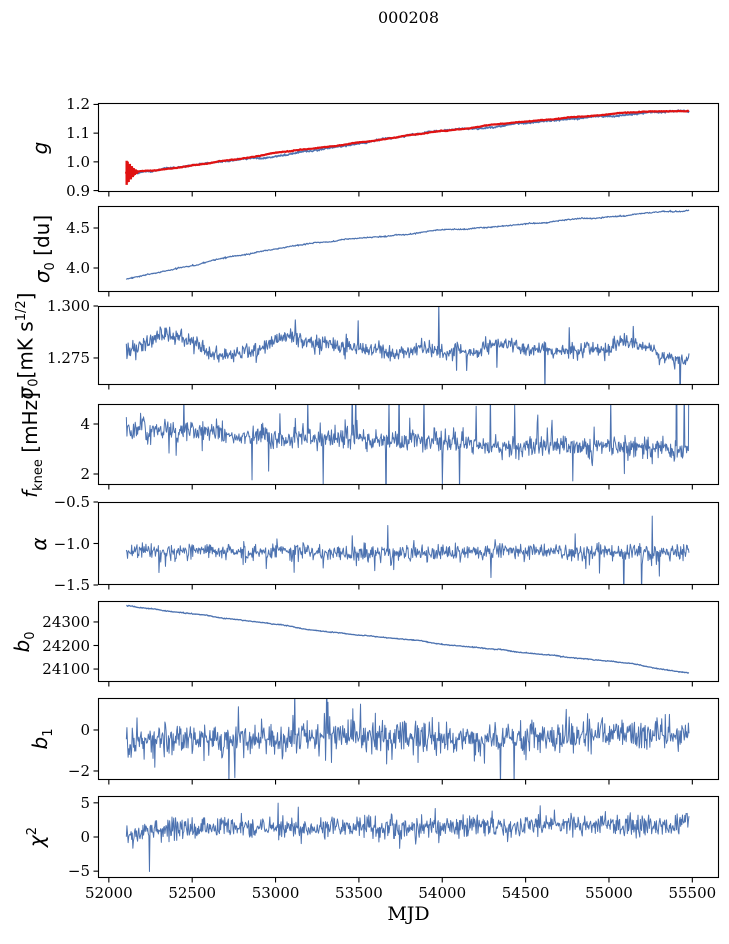  Describe the element at coordinates (132, 172) in the screenshot. I see `errorbar-group` at that location.